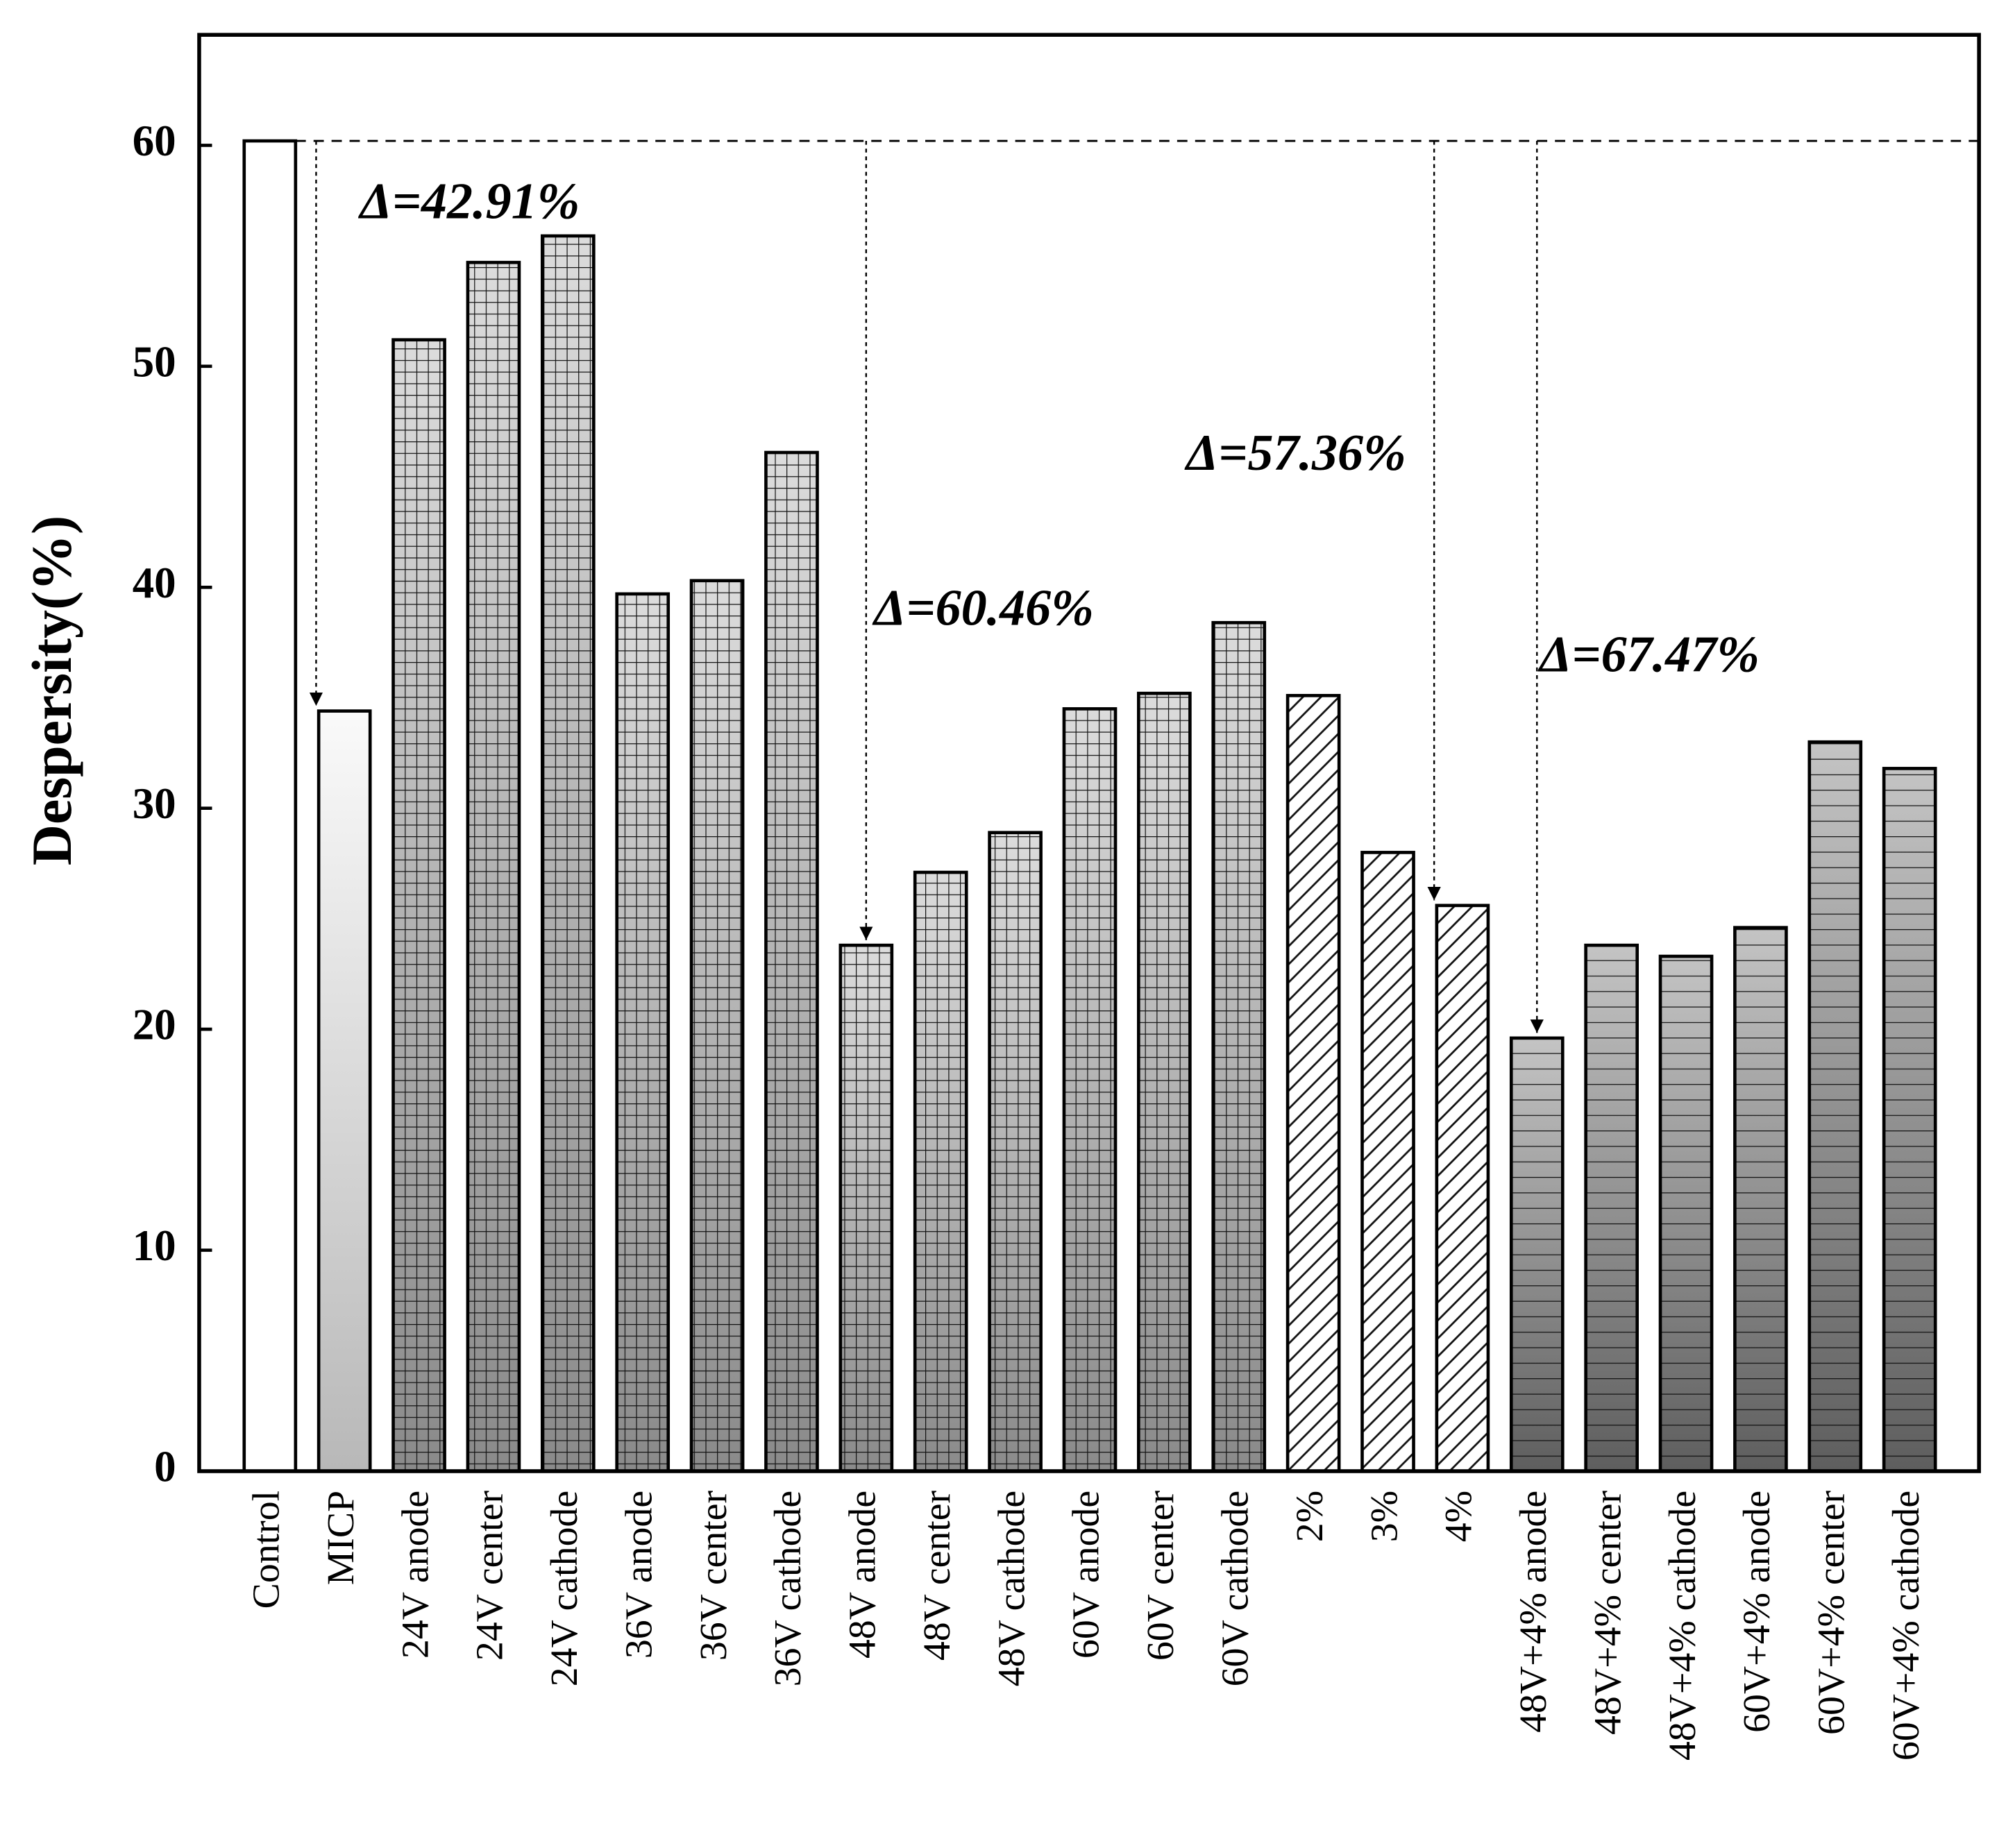 This screenshot has height=1848, width=2015. What do you see at coordinates (1906, 1626) in the screenshot?
I see `x-tick-label: 60V+4% cathode` at bounding box center [1906, 1626].